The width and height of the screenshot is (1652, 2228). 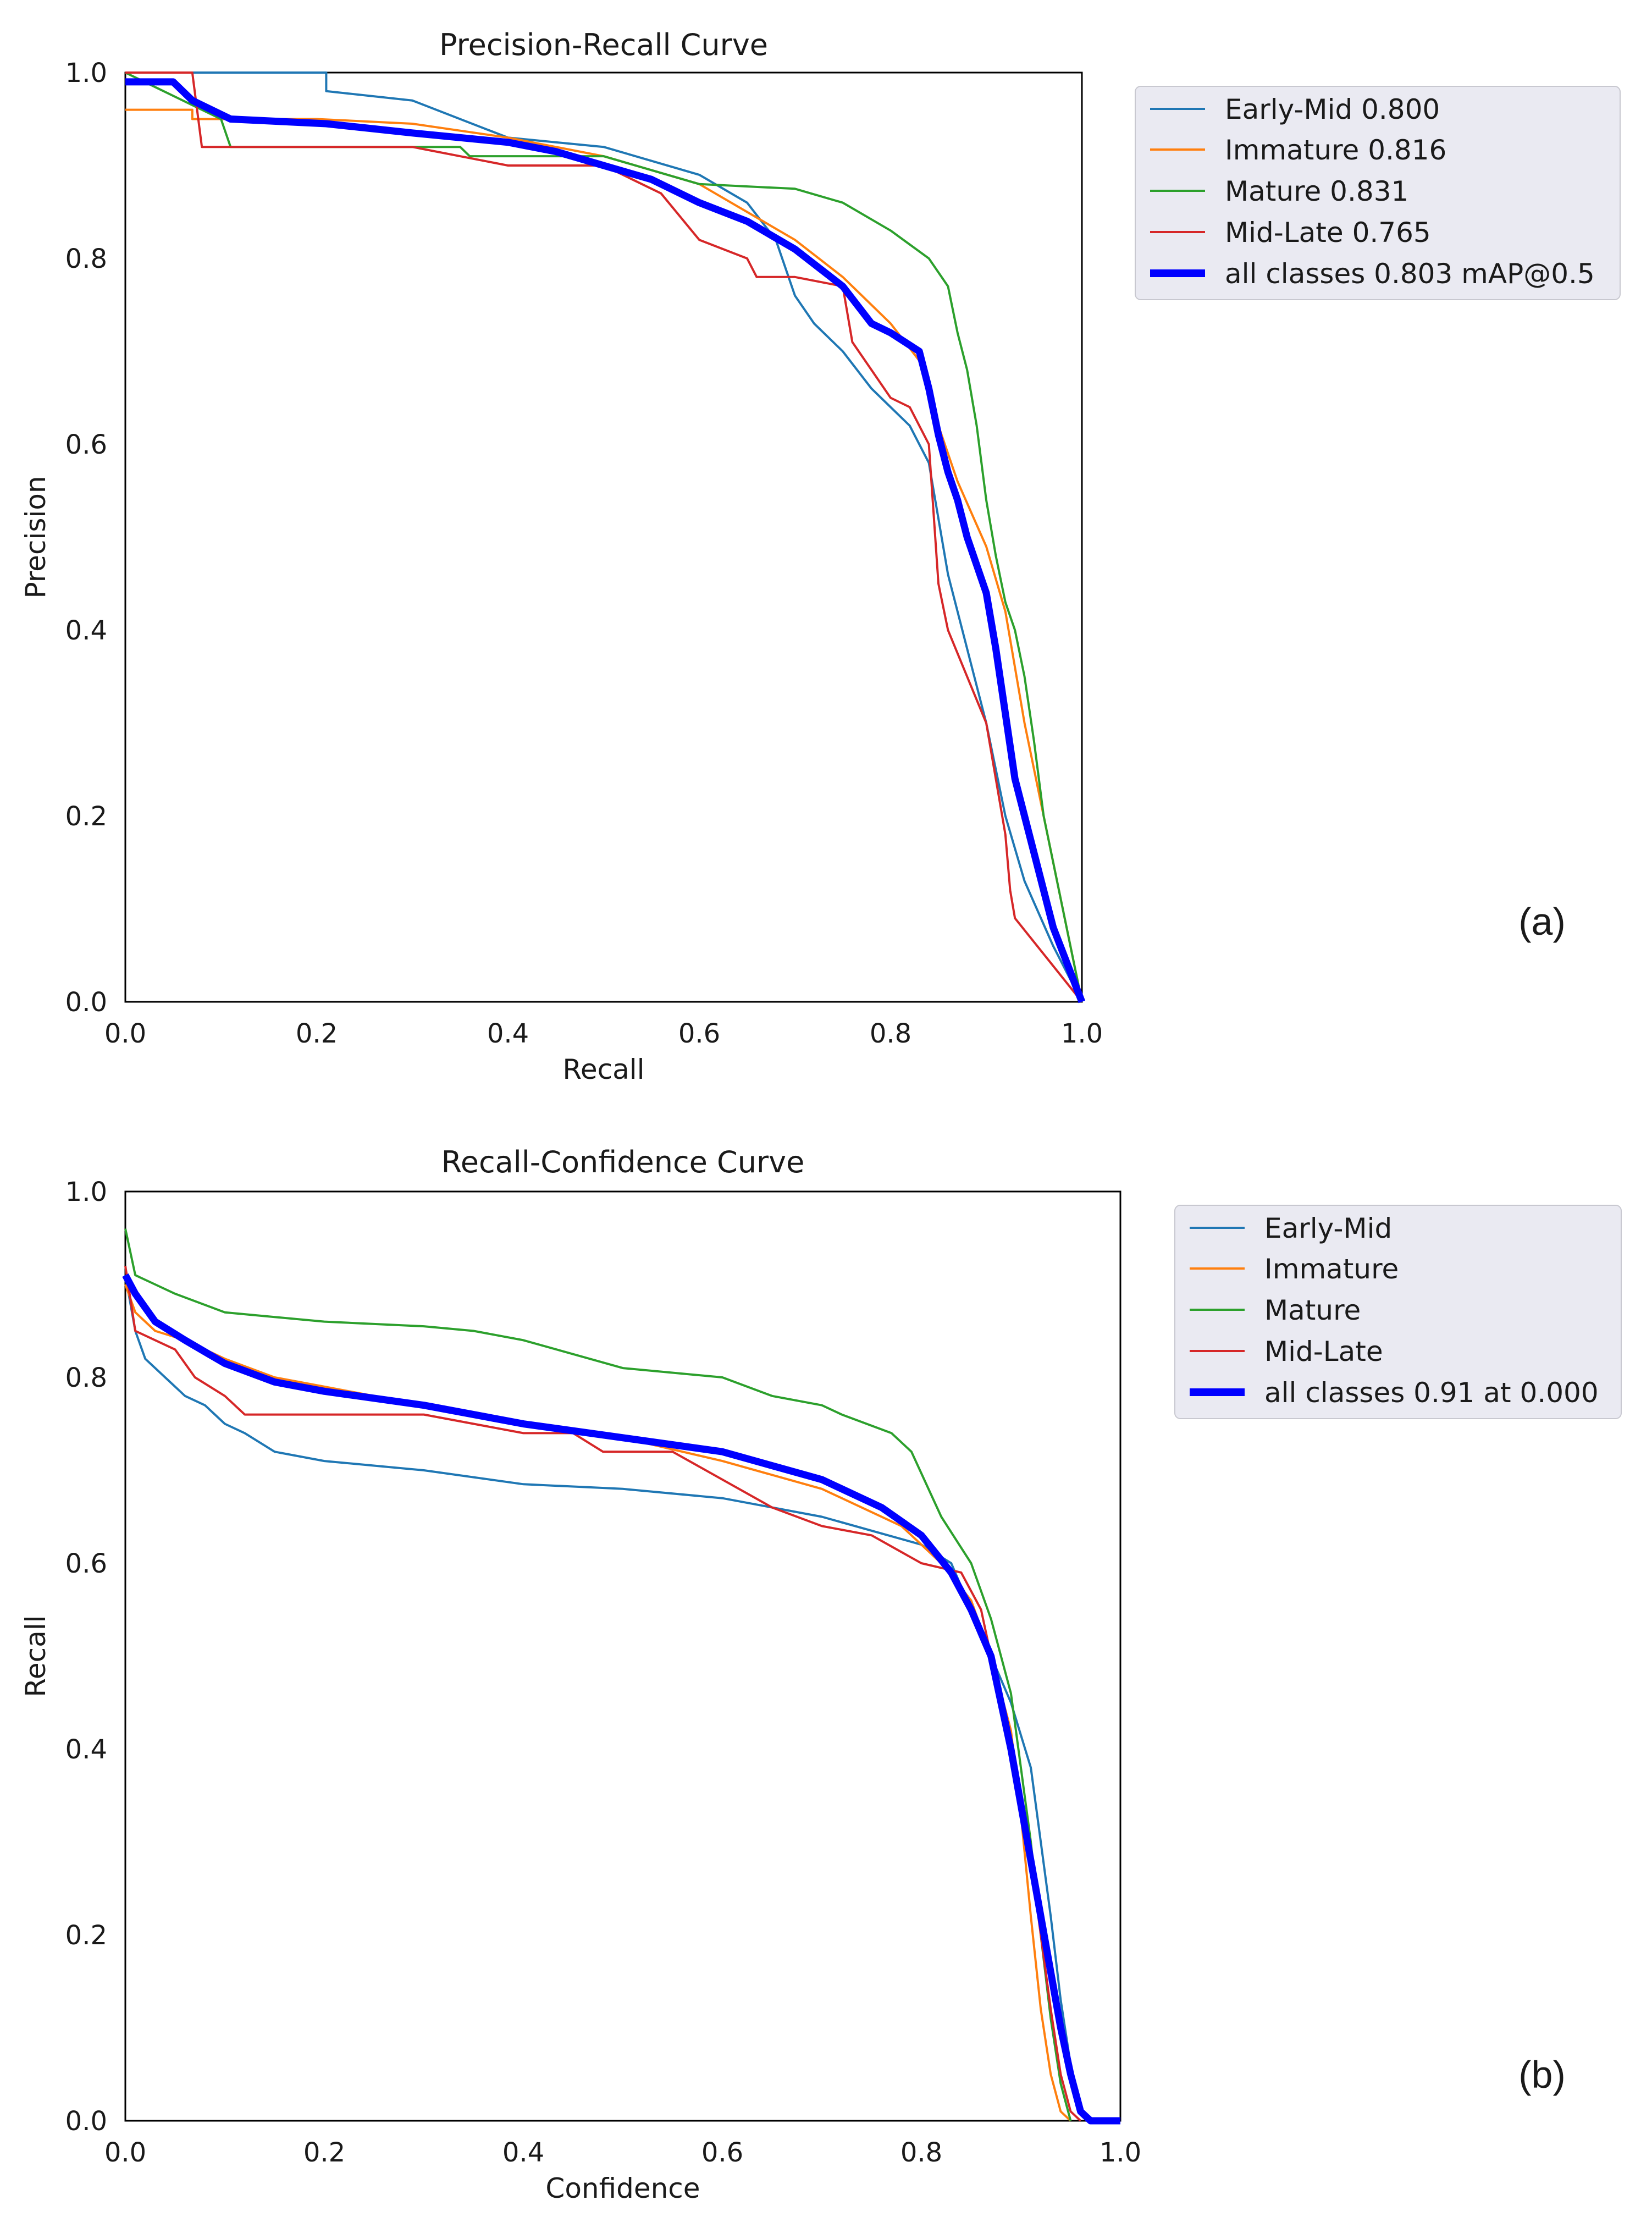 I want to click on chart-b-legend-label: all classes 0.91 at 0.000, so click(x=1431, y=1393).